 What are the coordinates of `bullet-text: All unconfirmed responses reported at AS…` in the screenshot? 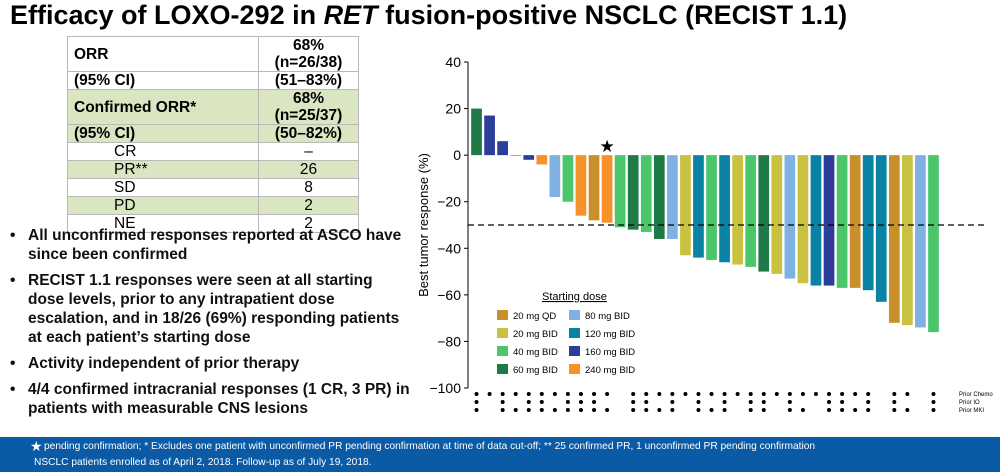 It's located at (215, 245).